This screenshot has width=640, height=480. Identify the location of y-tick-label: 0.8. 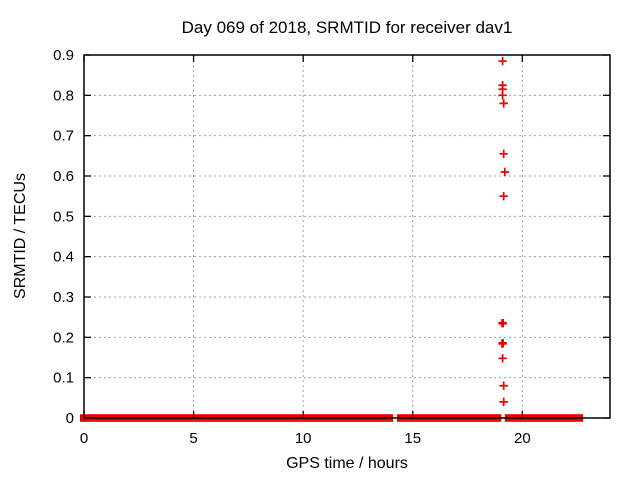
(63, 95).